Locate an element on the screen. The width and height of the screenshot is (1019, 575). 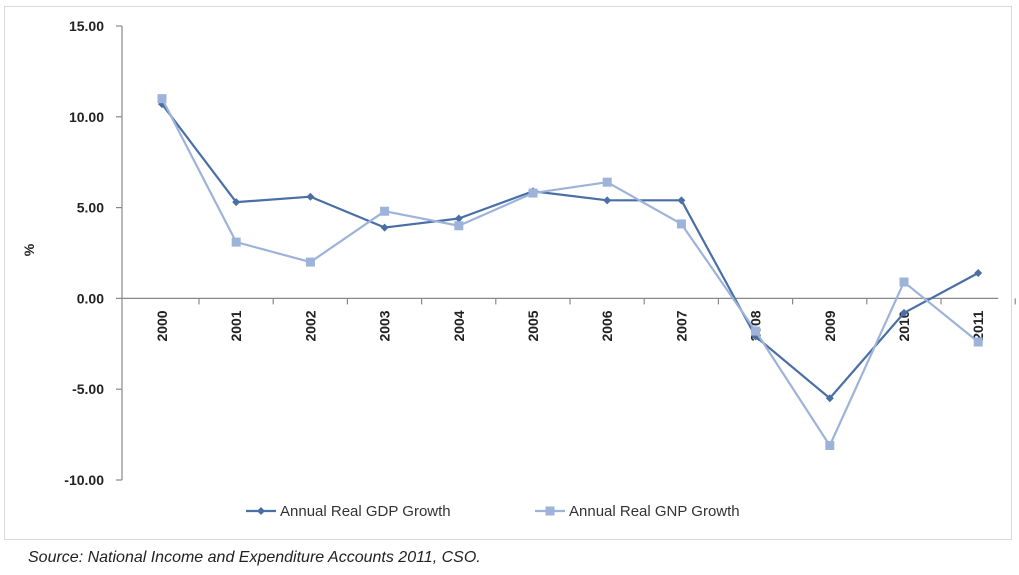
x-tick-label: 2009 is located at coordinates (830, 325).